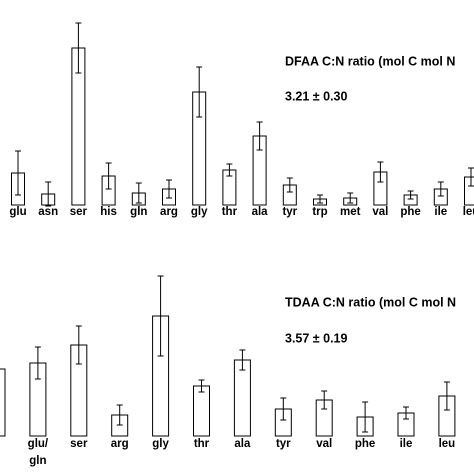 Image resolution: width=474 pixels, height=474 pixels. What do you see at coordinates (48, 212) in the screenshot?
I see `x-tick-label: asn` at bounding box center [48, 212].